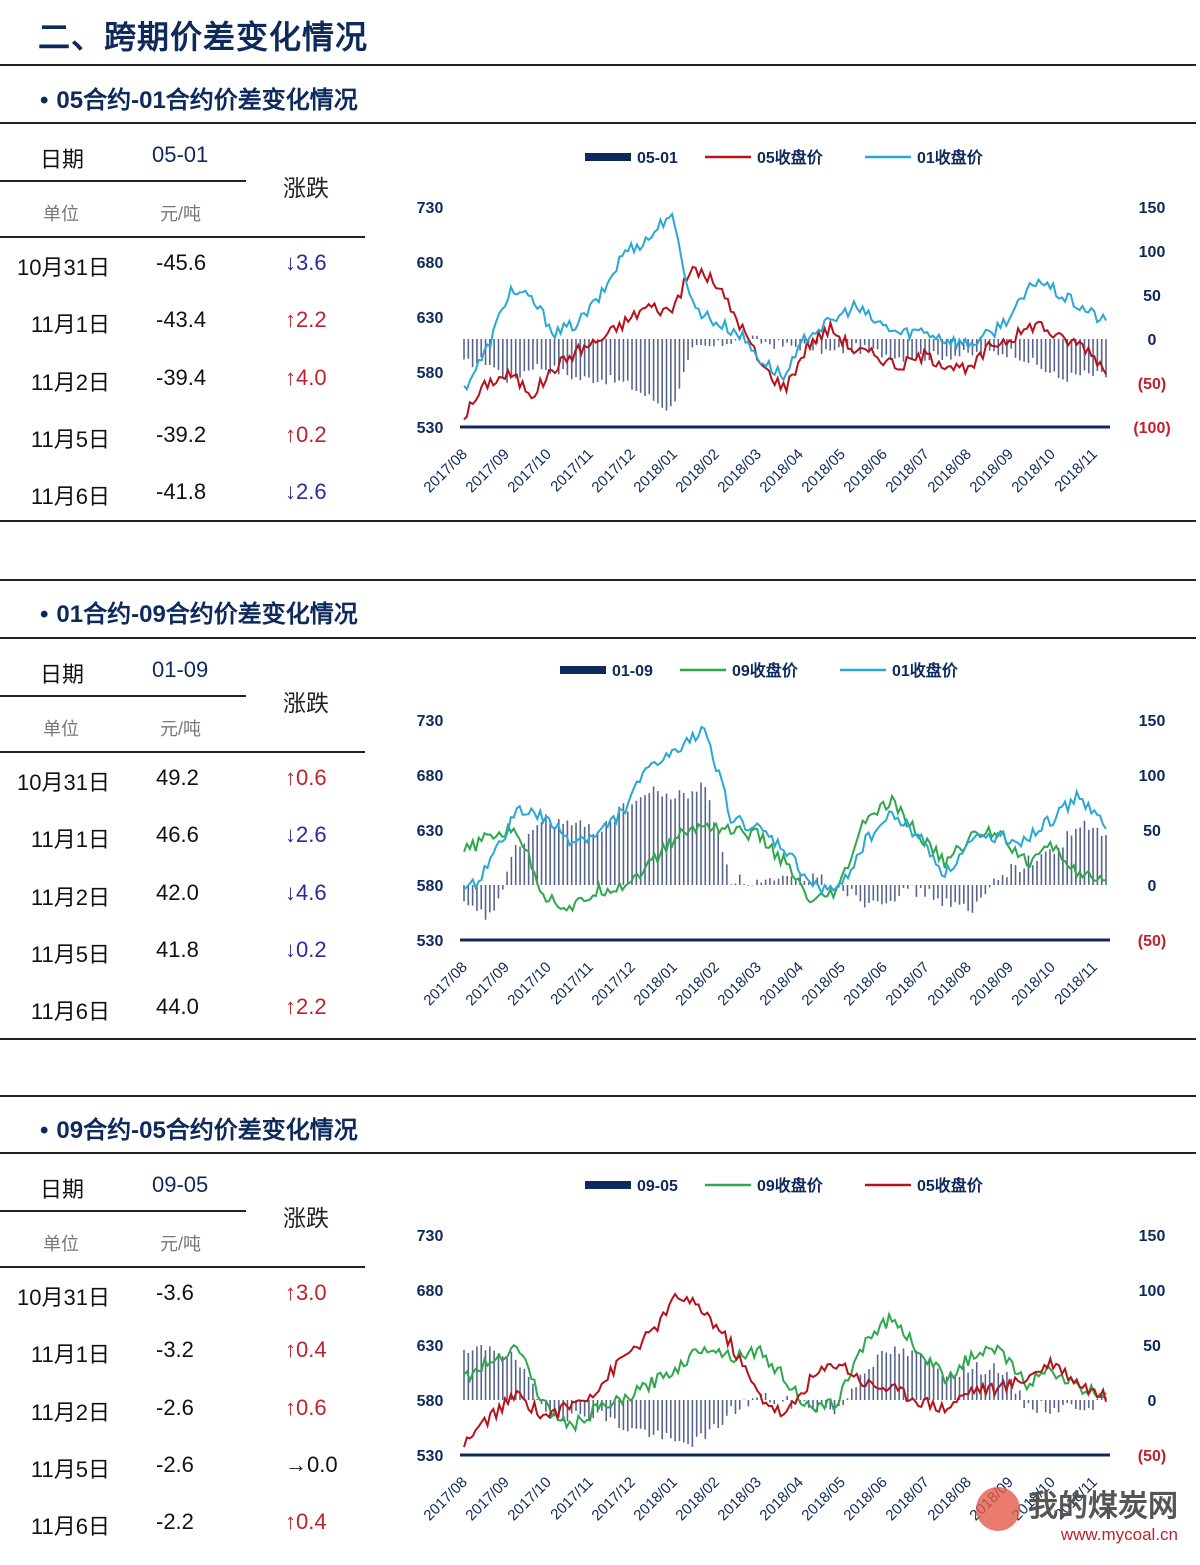 Image resolution: width=1200 pixels, height=1565 pixels. What do you see at coordinates (306, 1293) in the screenshot?
I see `row-change: ↑3.0` at bounding box center [306, 1293].